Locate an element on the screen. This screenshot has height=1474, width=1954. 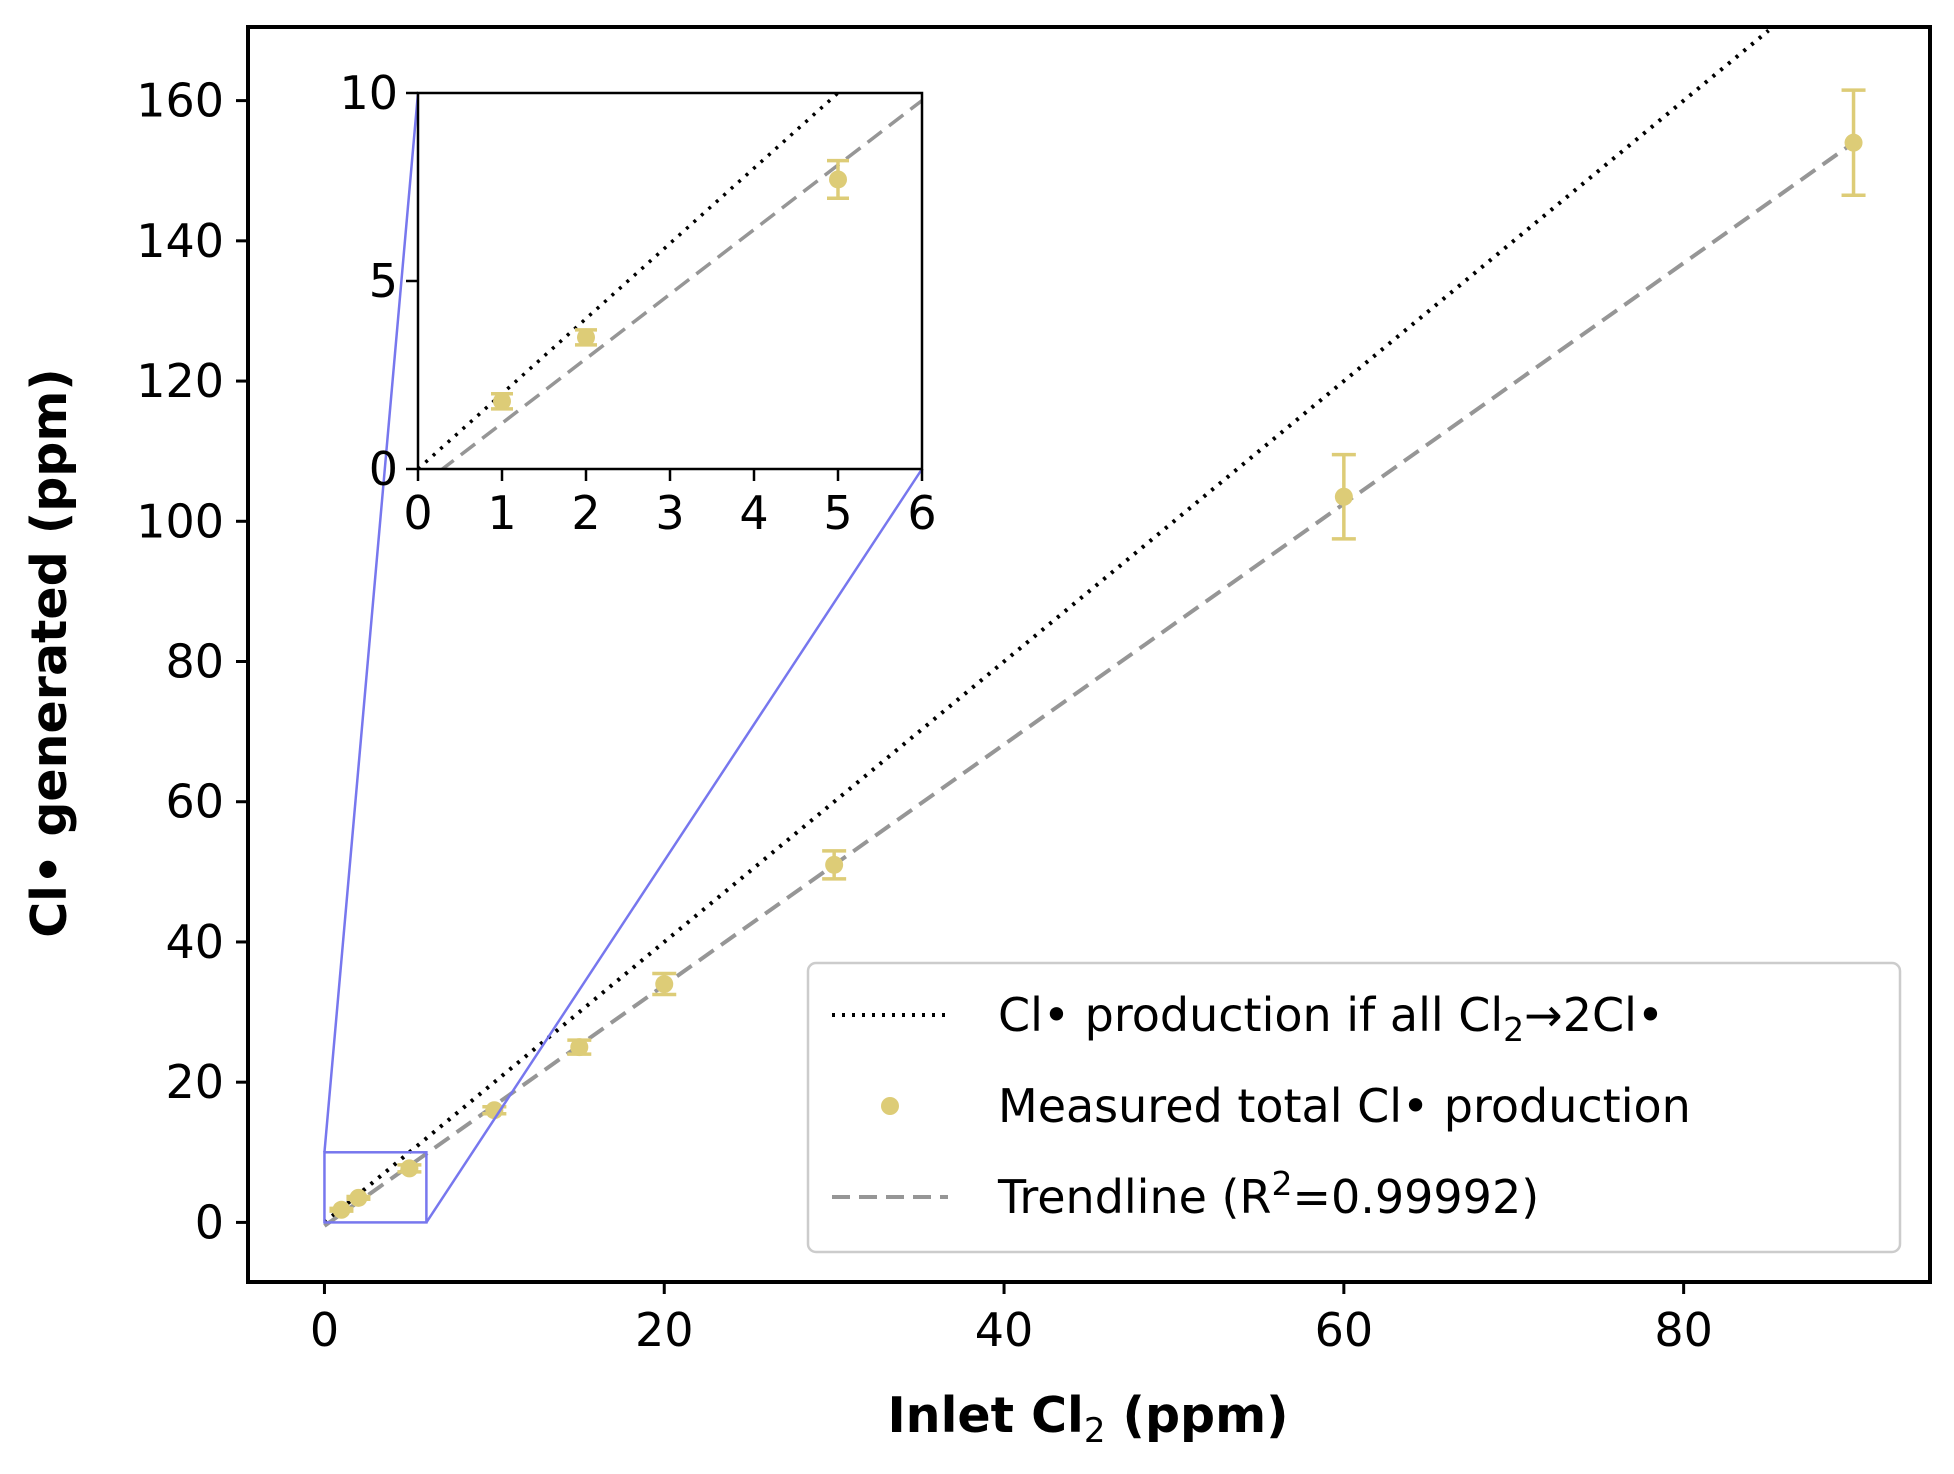
inset-x-tick-label: 2 is located at coordinates (585, 513).